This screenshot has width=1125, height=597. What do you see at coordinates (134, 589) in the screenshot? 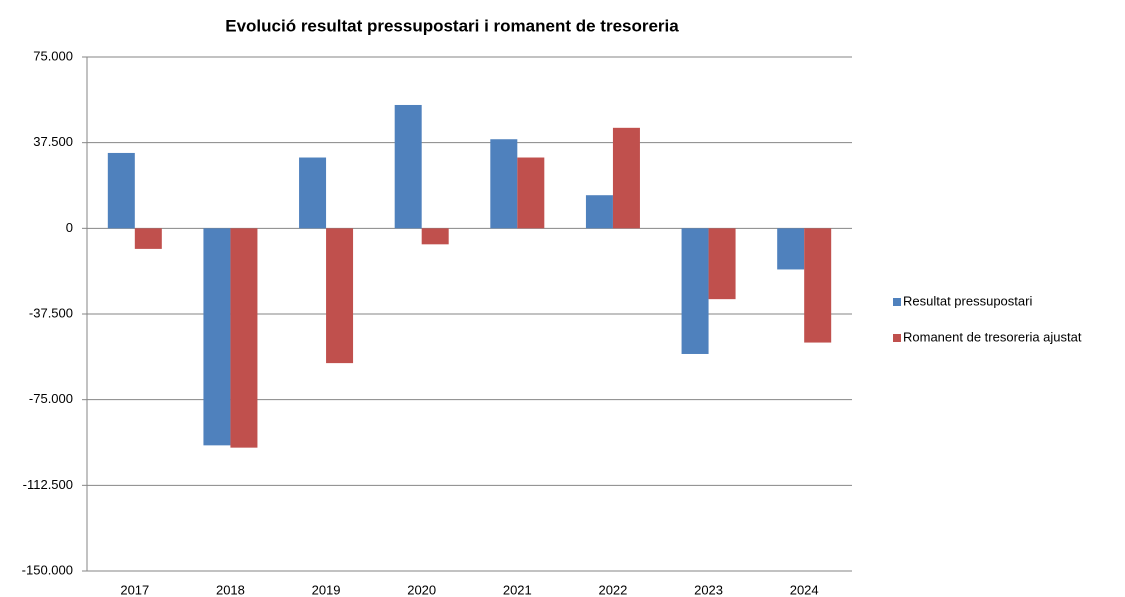
I see `x-tick-label: 2017` at bounding box center [134, 589].